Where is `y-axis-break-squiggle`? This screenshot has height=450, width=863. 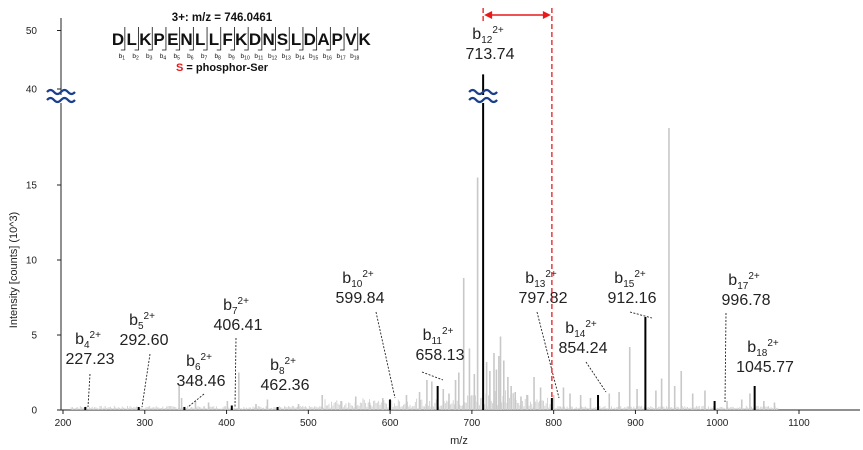
y-axis-break-squiggle is located at coordinates (61, 100).